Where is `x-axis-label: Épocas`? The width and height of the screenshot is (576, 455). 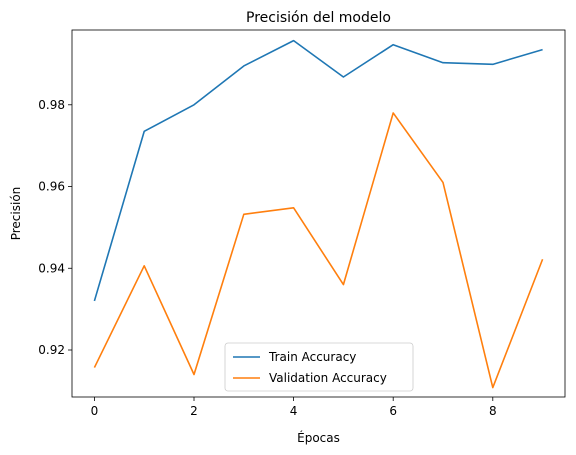
x-axis-label: Épocas is located at coordinates (318, 437).